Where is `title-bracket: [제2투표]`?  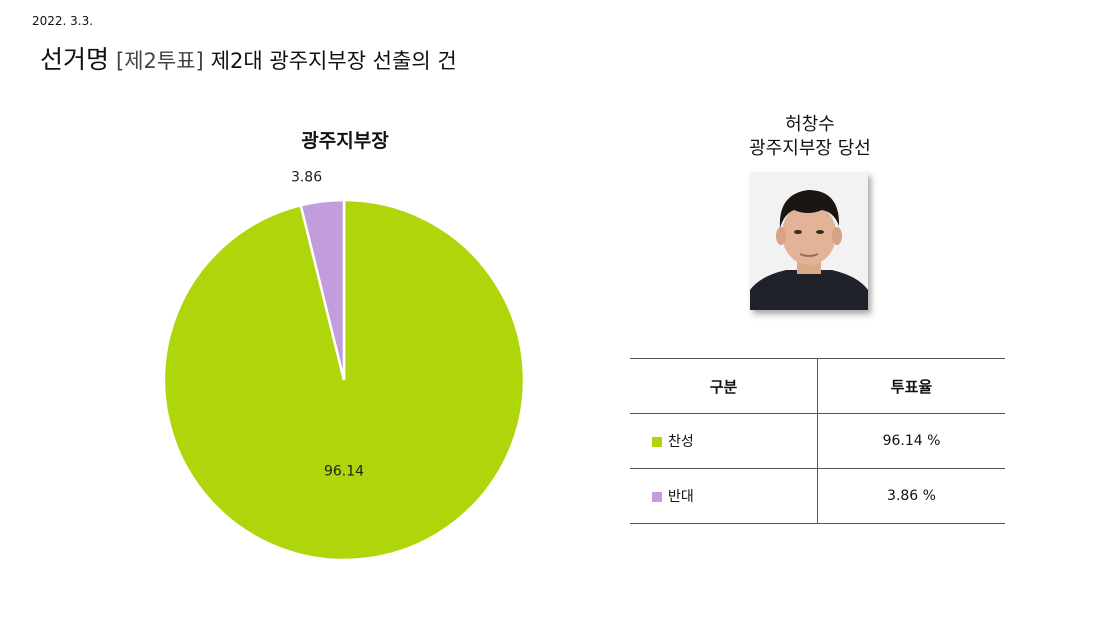
title-bracket: [제2투표] is located at coordinates (160, 61).